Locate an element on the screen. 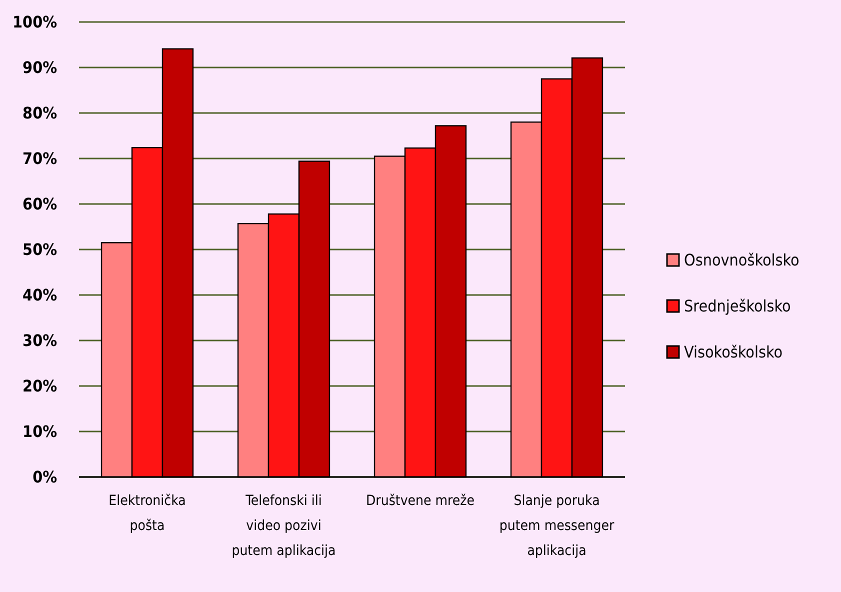  y-tick-label: 80% is located at coordinates (39, 113).